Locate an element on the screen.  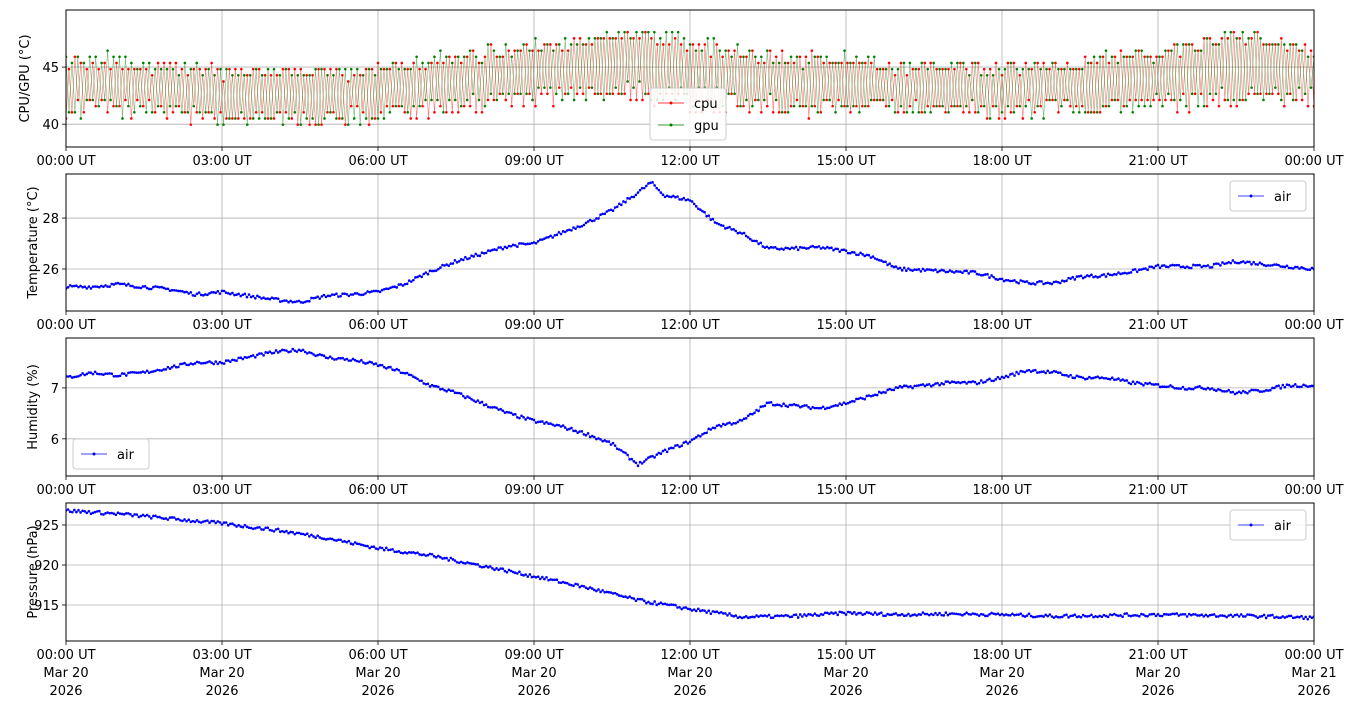
x-tick-label-line: 15:00 UT is located at coordinates (845, 655).